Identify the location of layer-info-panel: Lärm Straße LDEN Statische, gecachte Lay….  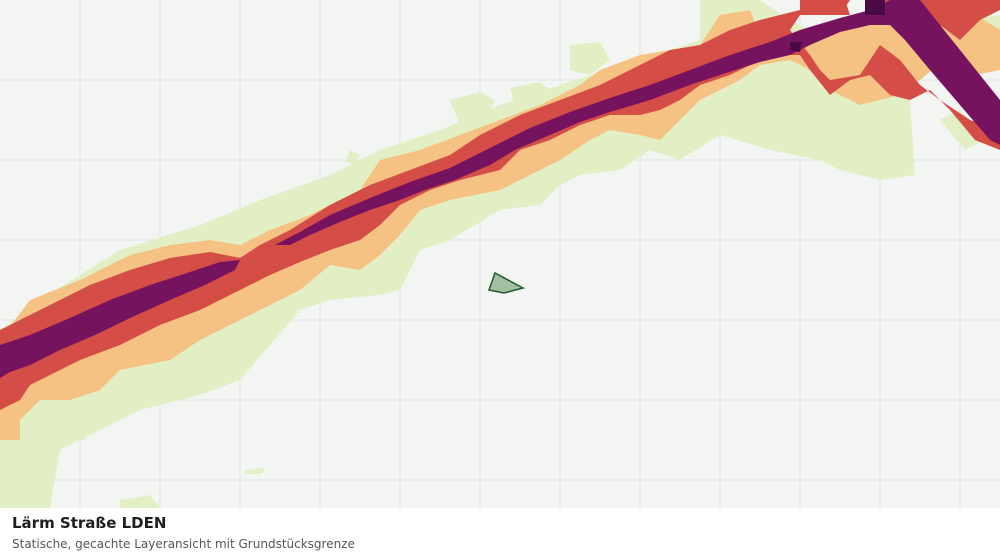
(500, 534).